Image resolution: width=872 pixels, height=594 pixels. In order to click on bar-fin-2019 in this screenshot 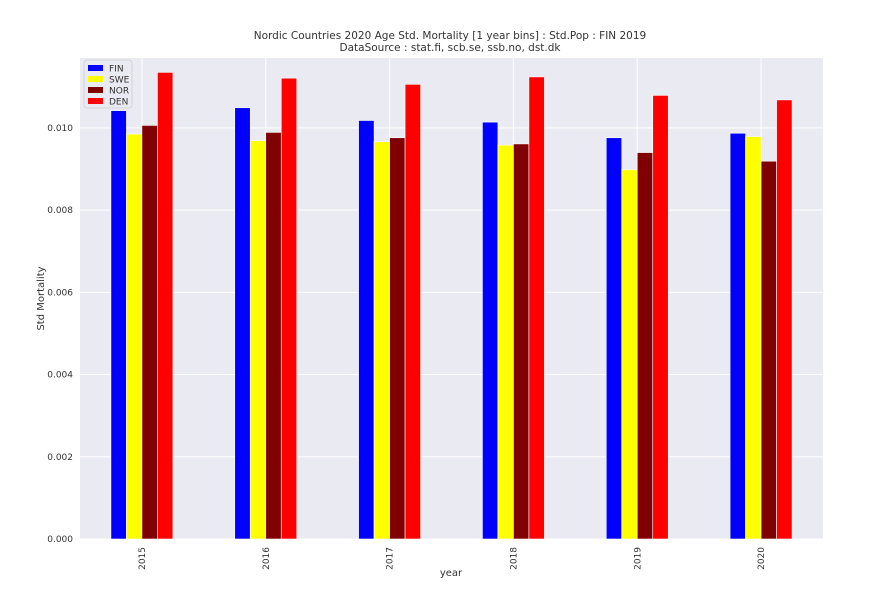, I will do `click(614, 338)`.